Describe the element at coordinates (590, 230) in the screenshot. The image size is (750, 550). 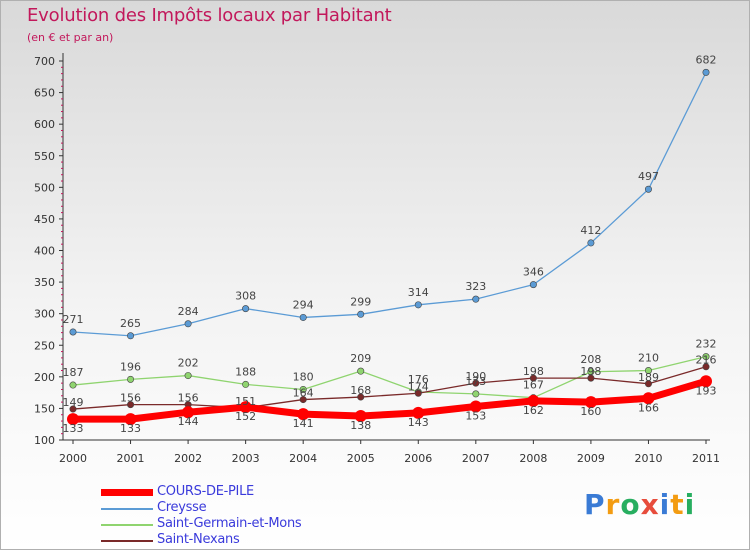
I see `data-label: 412` at that location.